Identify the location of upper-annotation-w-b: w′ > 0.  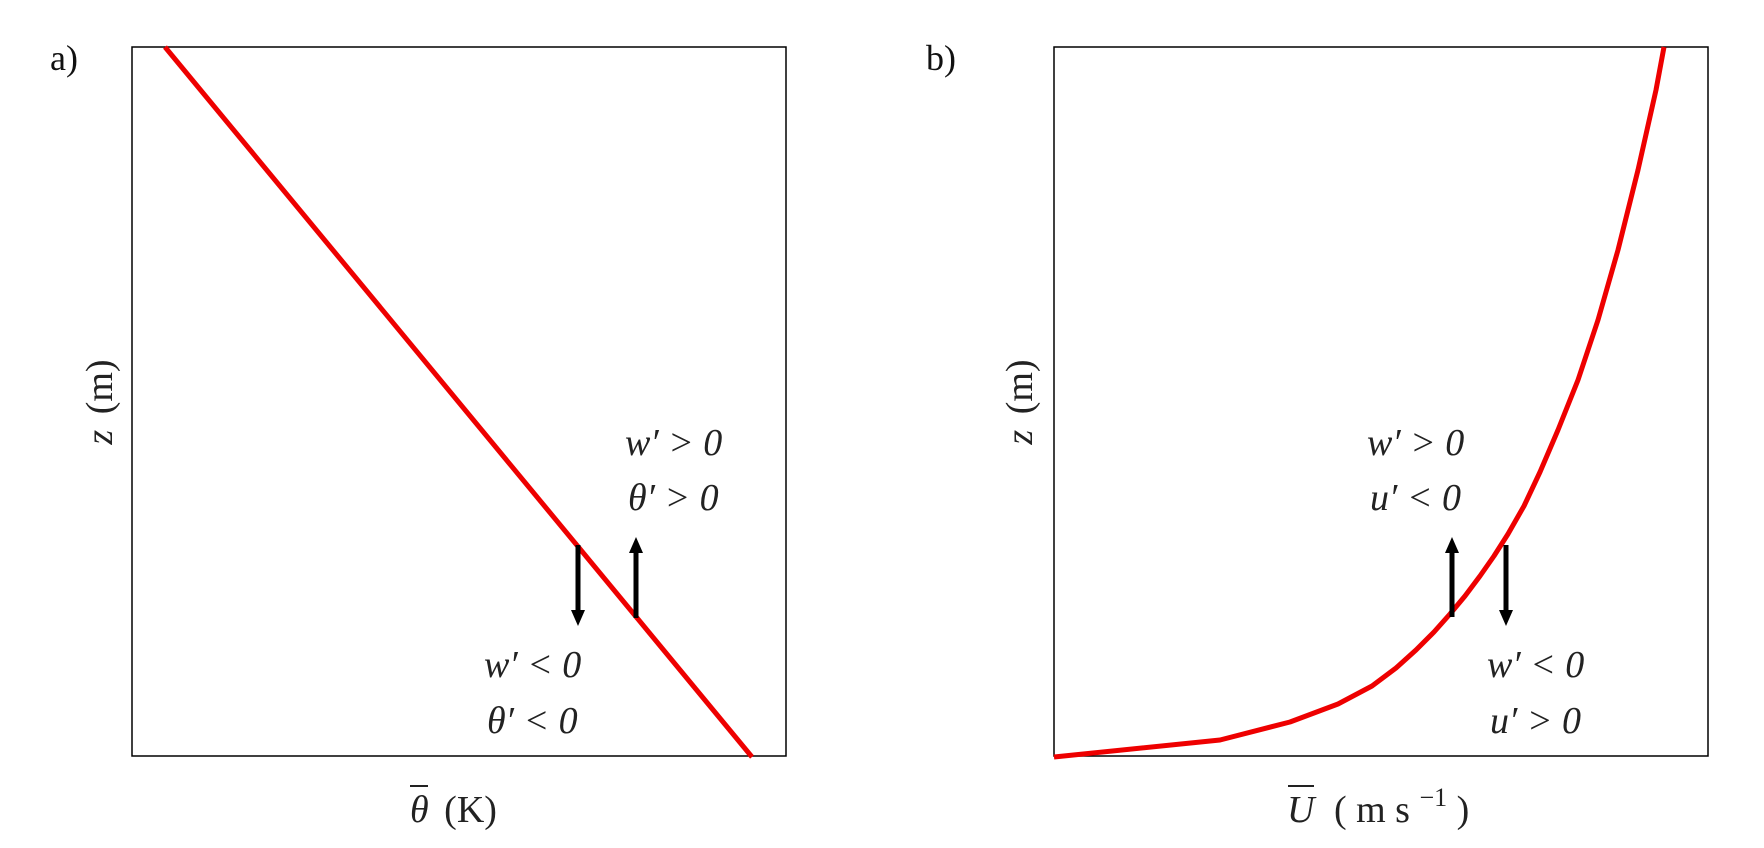
(1415, 443).